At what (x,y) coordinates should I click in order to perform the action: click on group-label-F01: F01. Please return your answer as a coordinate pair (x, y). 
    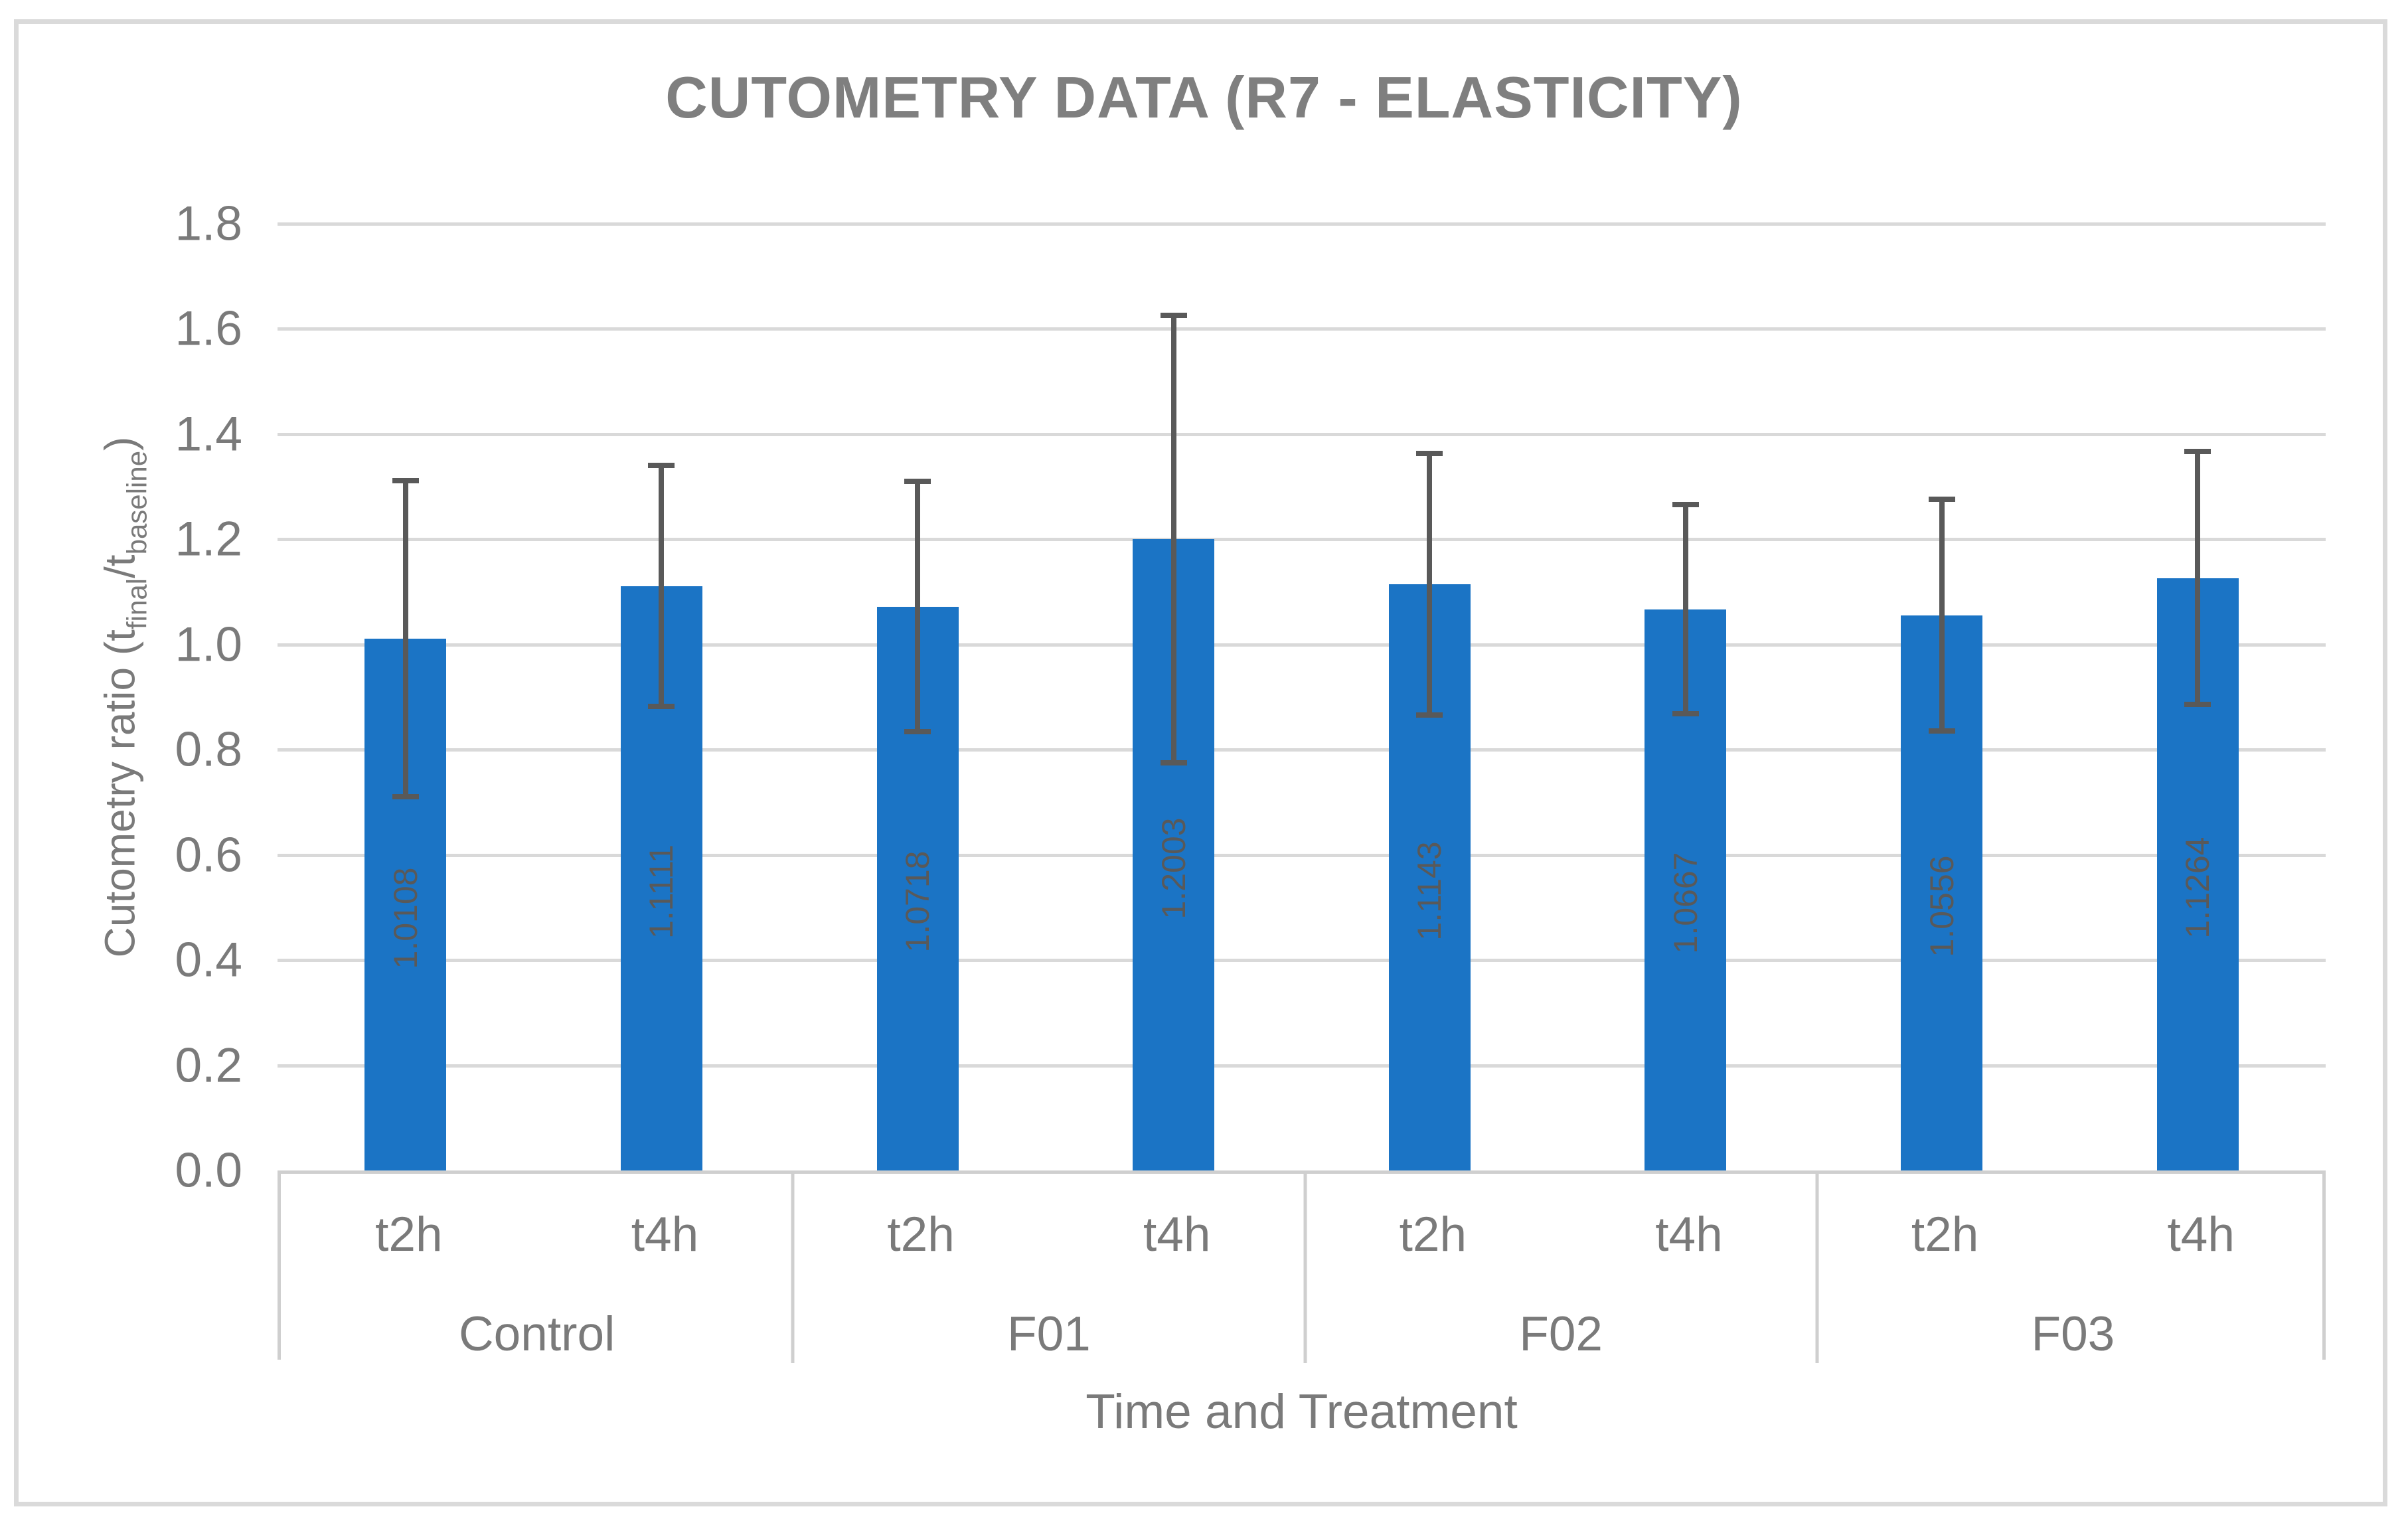
    Looking at the image, I should click on (1048, 1334).